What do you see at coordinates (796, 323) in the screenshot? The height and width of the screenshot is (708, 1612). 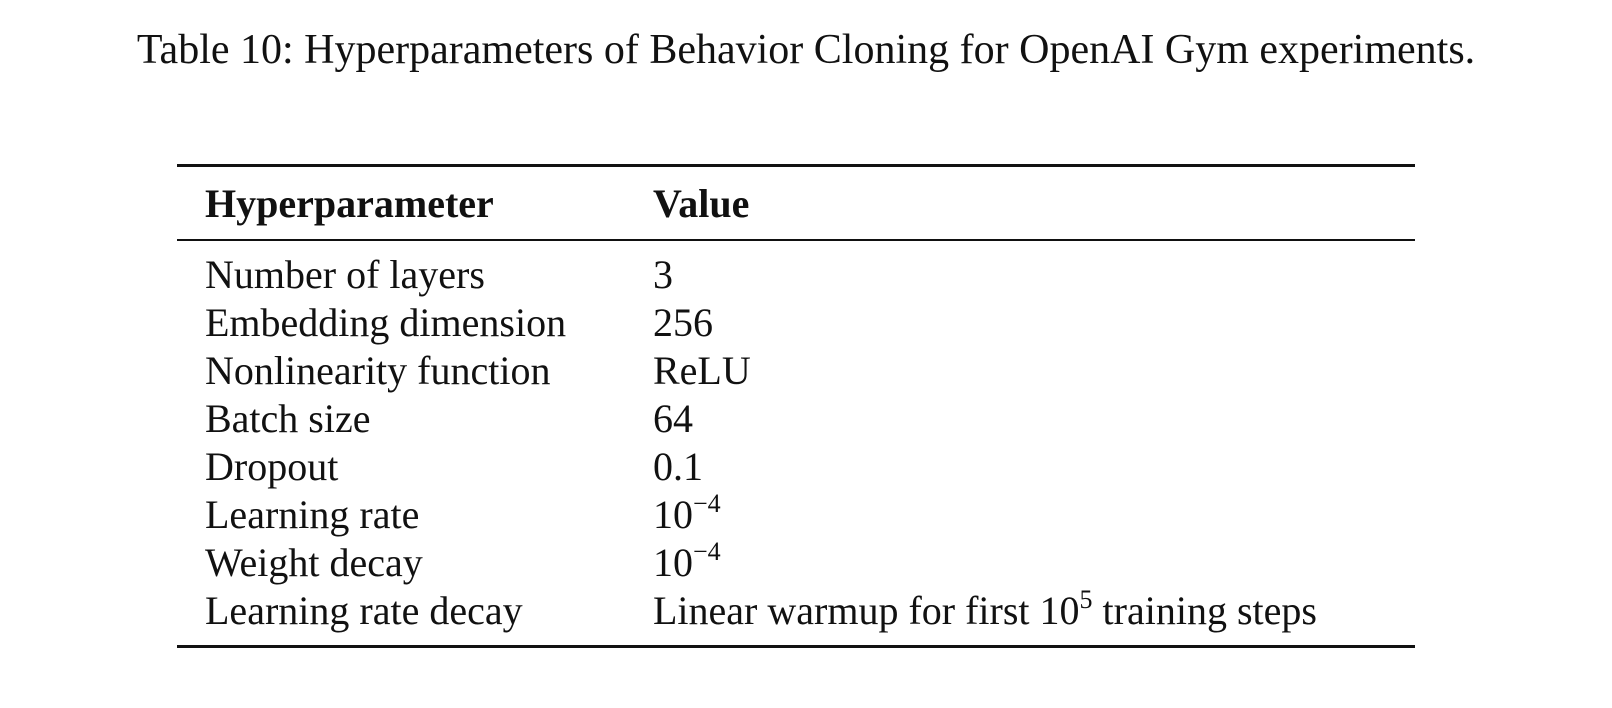 I see `table-row: Embedding dimension 256` at bounding box center [796, 323].